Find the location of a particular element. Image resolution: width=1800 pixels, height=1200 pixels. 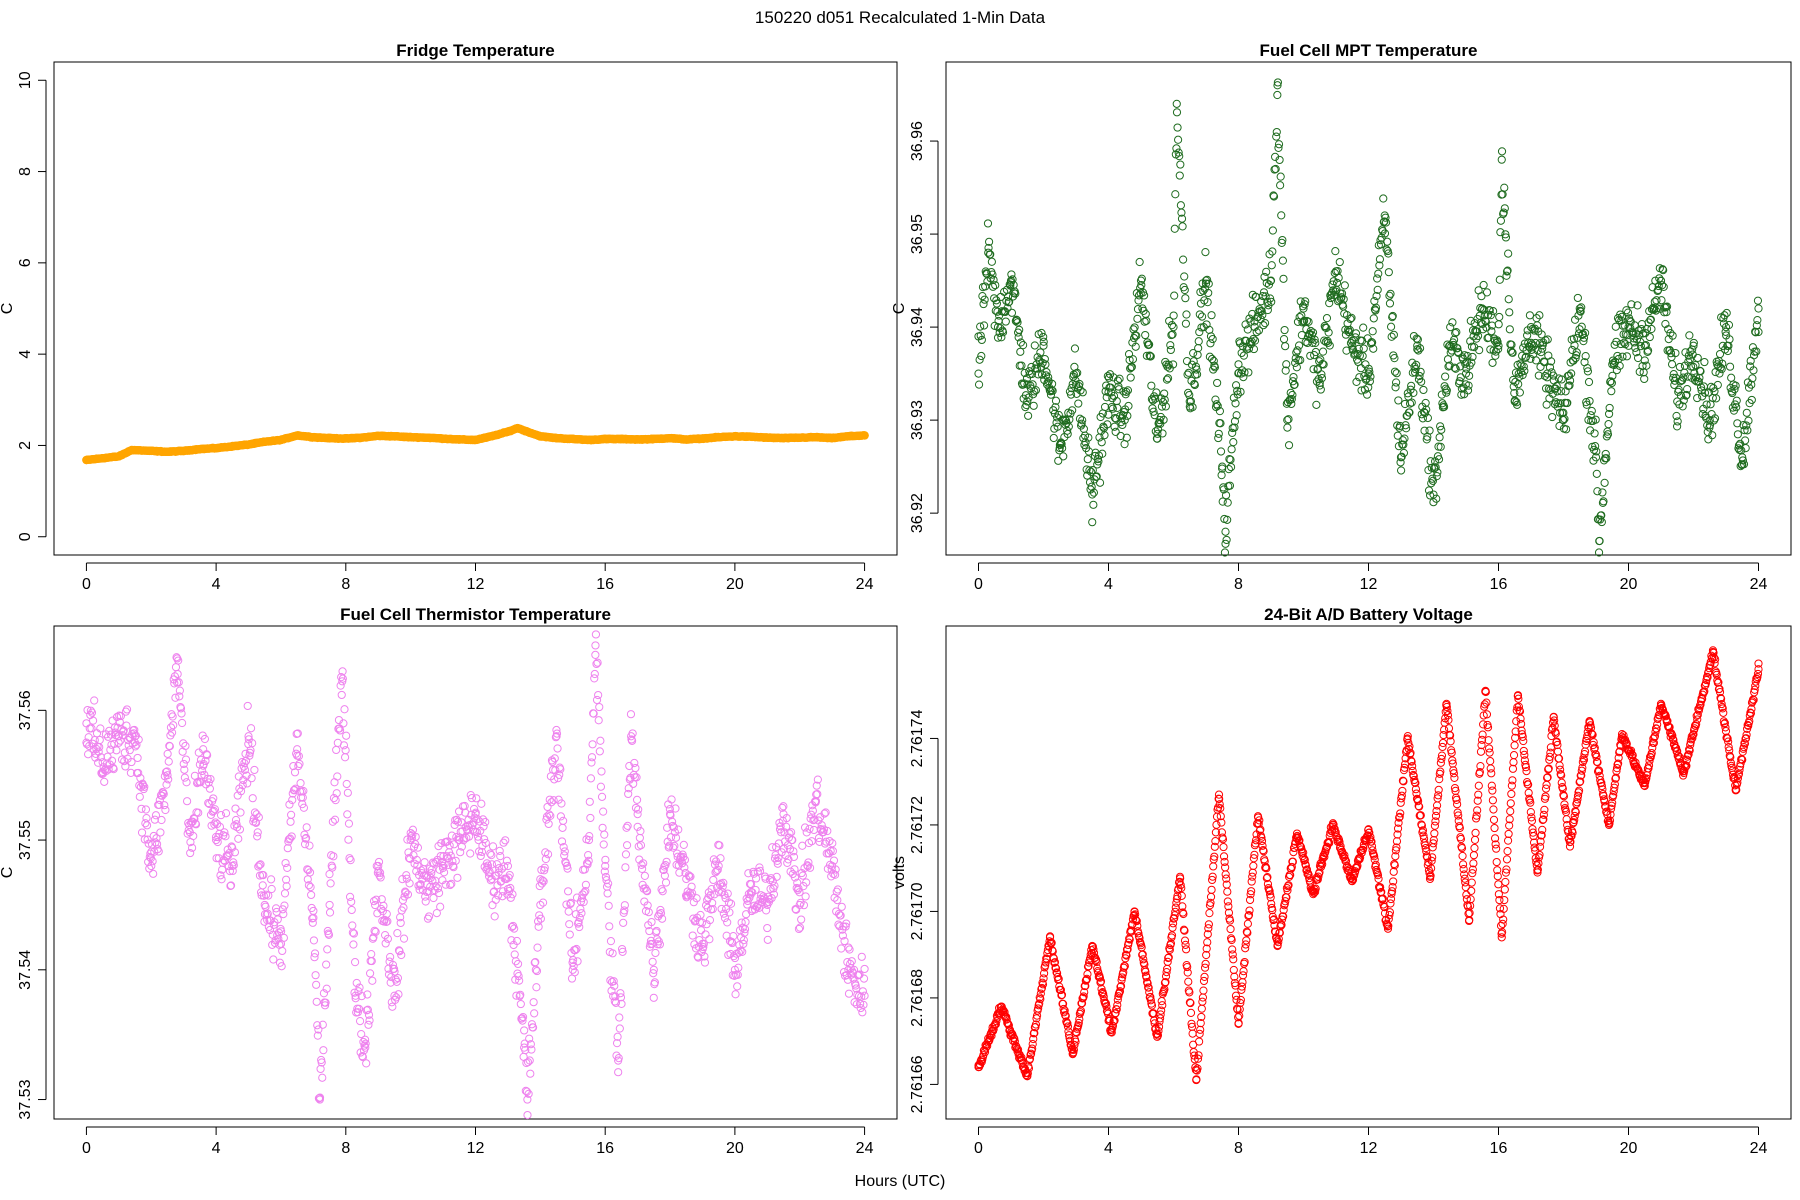

y-tick-label: 2.76166 is located at coordinates (917, 1084).